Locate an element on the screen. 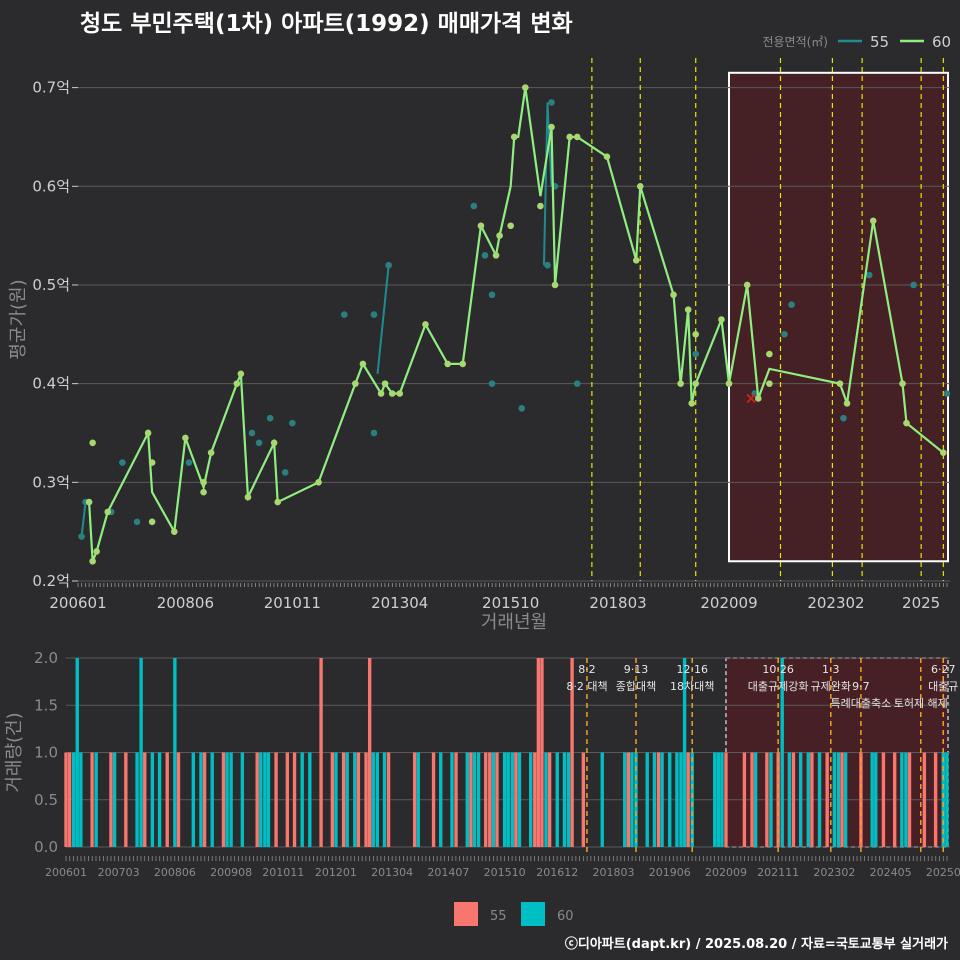  chart-title: 청도 부민주택(1차) 아파트(1992) 매매가격 변화 is located at coordinates (326, 24).